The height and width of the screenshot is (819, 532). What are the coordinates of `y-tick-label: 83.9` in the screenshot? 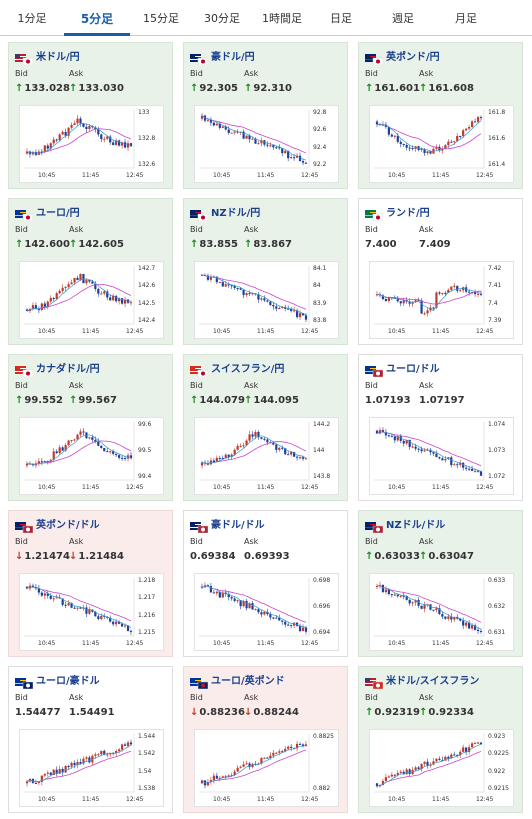 It's located at (320, 303).